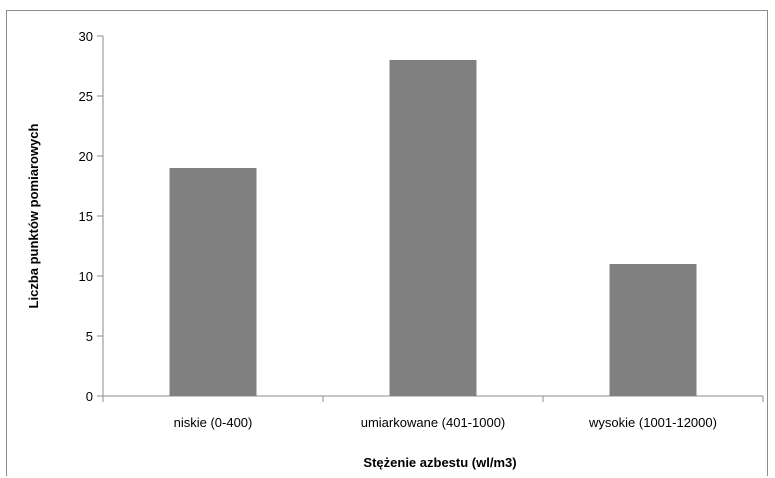 This screenshot has width=775, height=478. I want to click on x-tick-label: wysokie (1001-12000), so click(652, 422).